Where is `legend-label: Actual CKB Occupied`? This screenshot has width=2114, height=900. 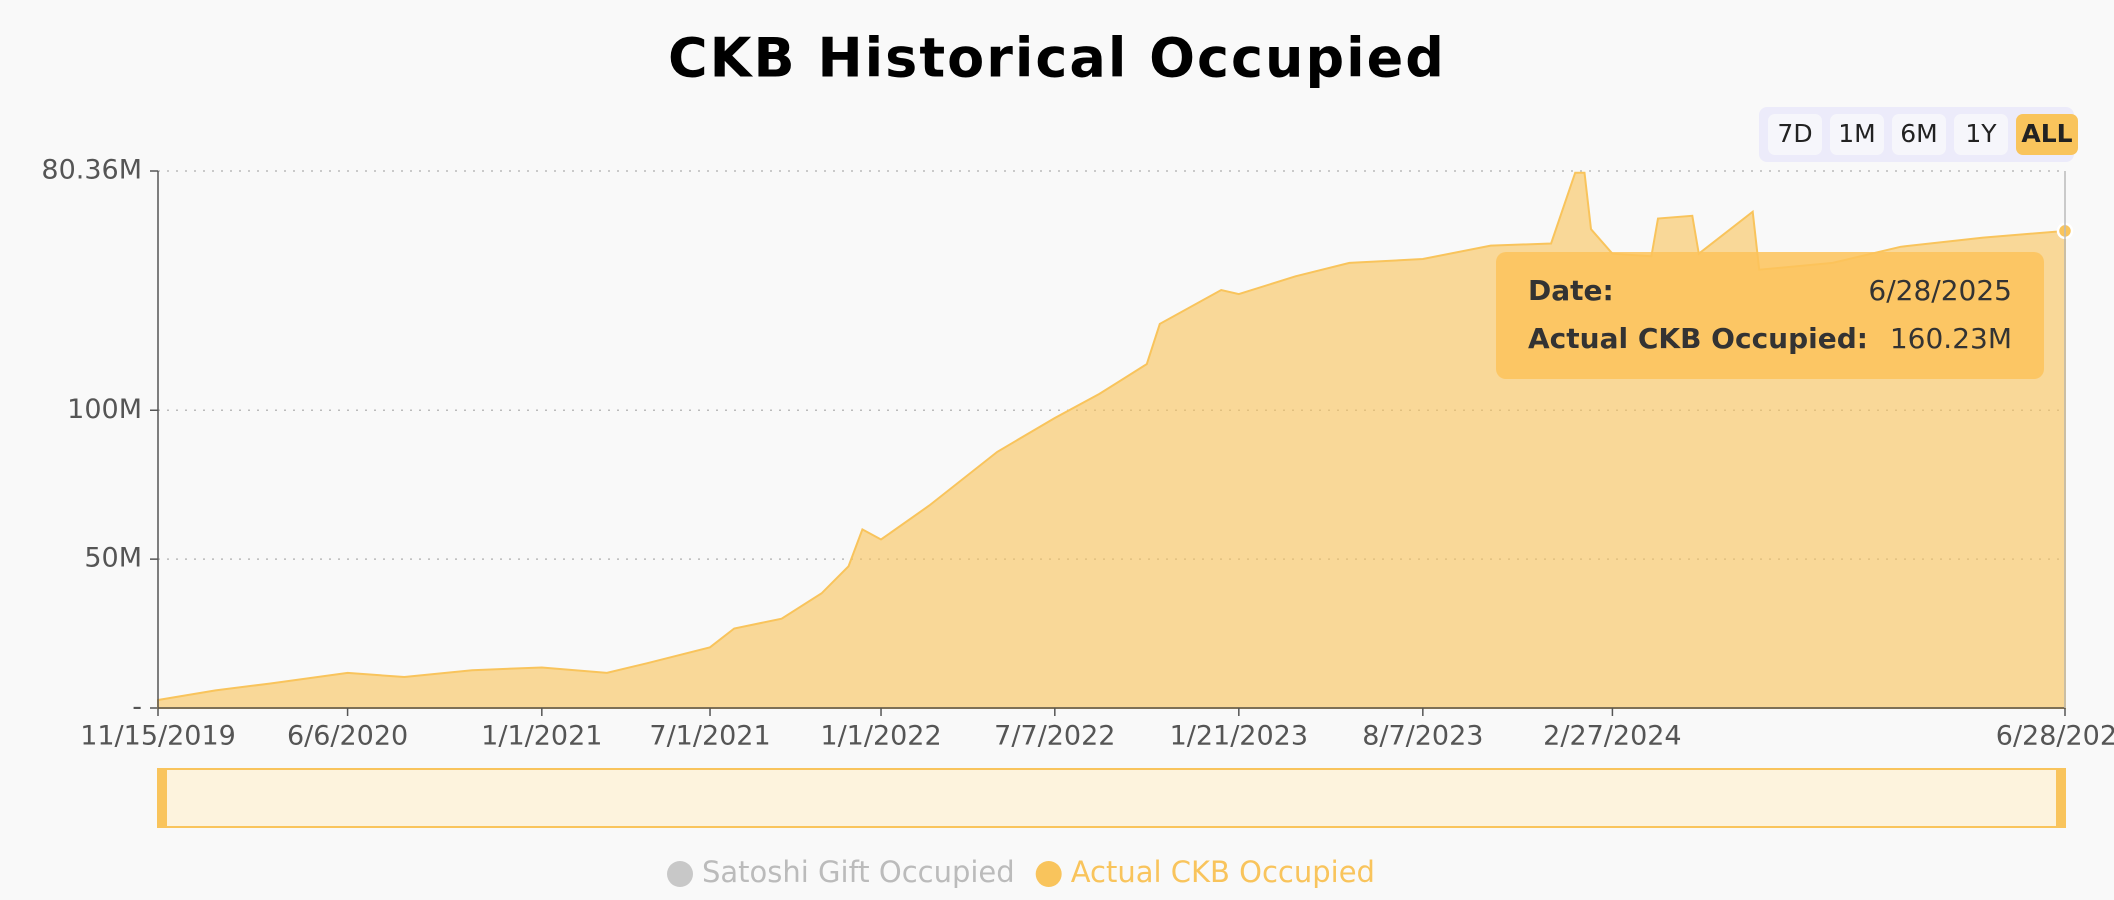
legend-label: Actual CKB Occupied is located at coordinates (1223, 872).